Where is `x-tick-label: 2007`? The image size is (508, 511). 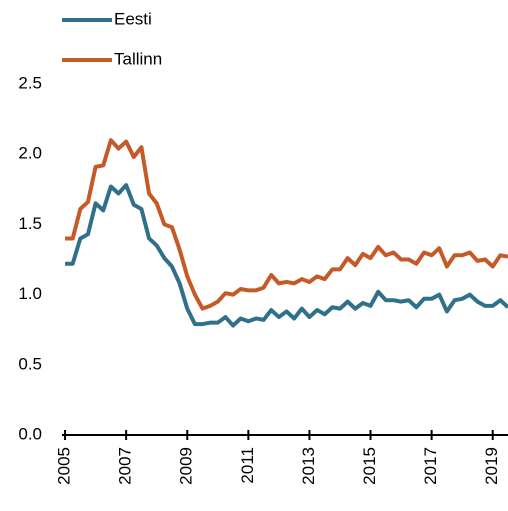
x-tick-label: 2007 is located at coordinates (125, 466).